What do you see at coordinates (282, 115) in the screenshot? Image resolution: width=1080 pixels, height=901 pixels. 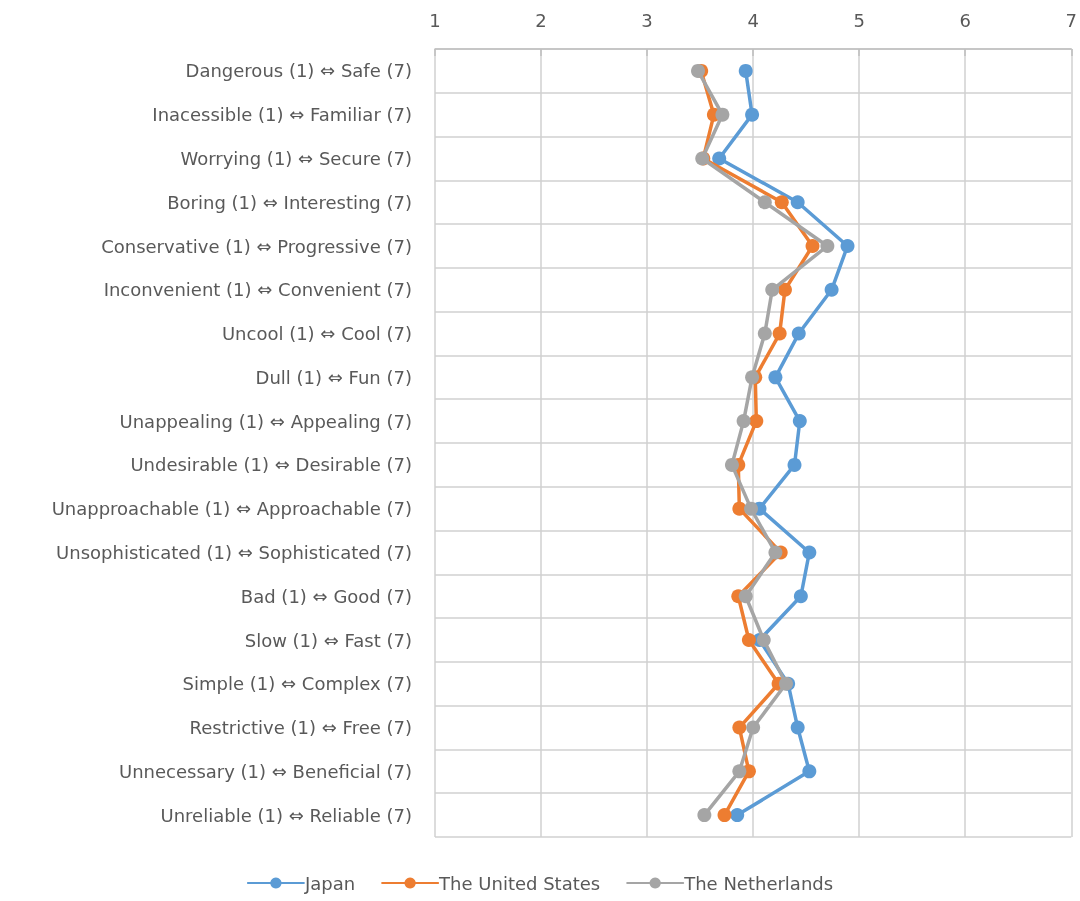 I see `y-tick-label: Inacessible (1) ⇔ Familiar (7)` at bounding box center [282, 115].